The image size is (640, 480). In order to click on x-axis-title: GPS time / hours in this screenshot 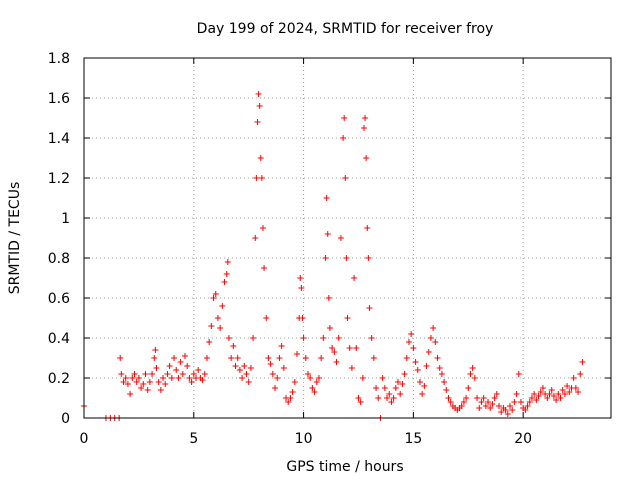, I will do `click(344, 467)`.